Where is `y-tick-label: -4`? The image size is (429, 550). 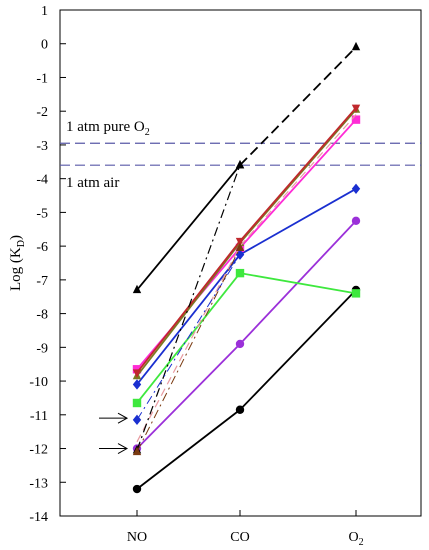 y-tick-label: -4 is located at coordinates (42, 180).